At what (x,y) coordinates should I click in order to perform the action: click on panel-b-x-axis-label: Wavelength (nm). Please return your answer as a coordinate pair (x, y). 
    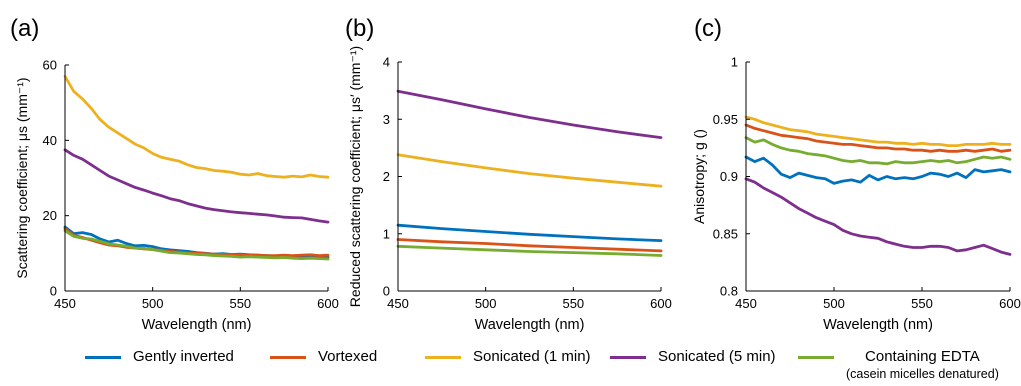
    Looking at the image, I should click on (530, 325).